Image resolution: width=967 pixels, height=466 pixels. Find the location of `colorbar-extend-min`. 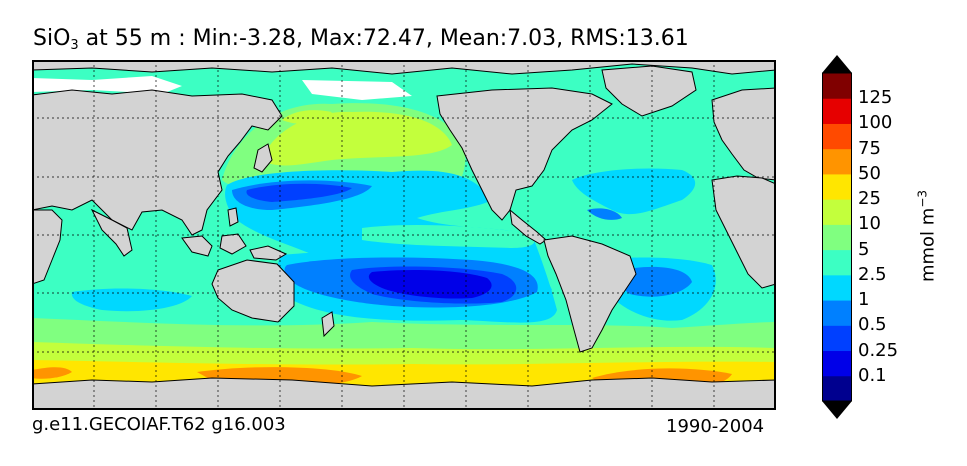

colorbar-extend-min is located at coordinates (837, 410).